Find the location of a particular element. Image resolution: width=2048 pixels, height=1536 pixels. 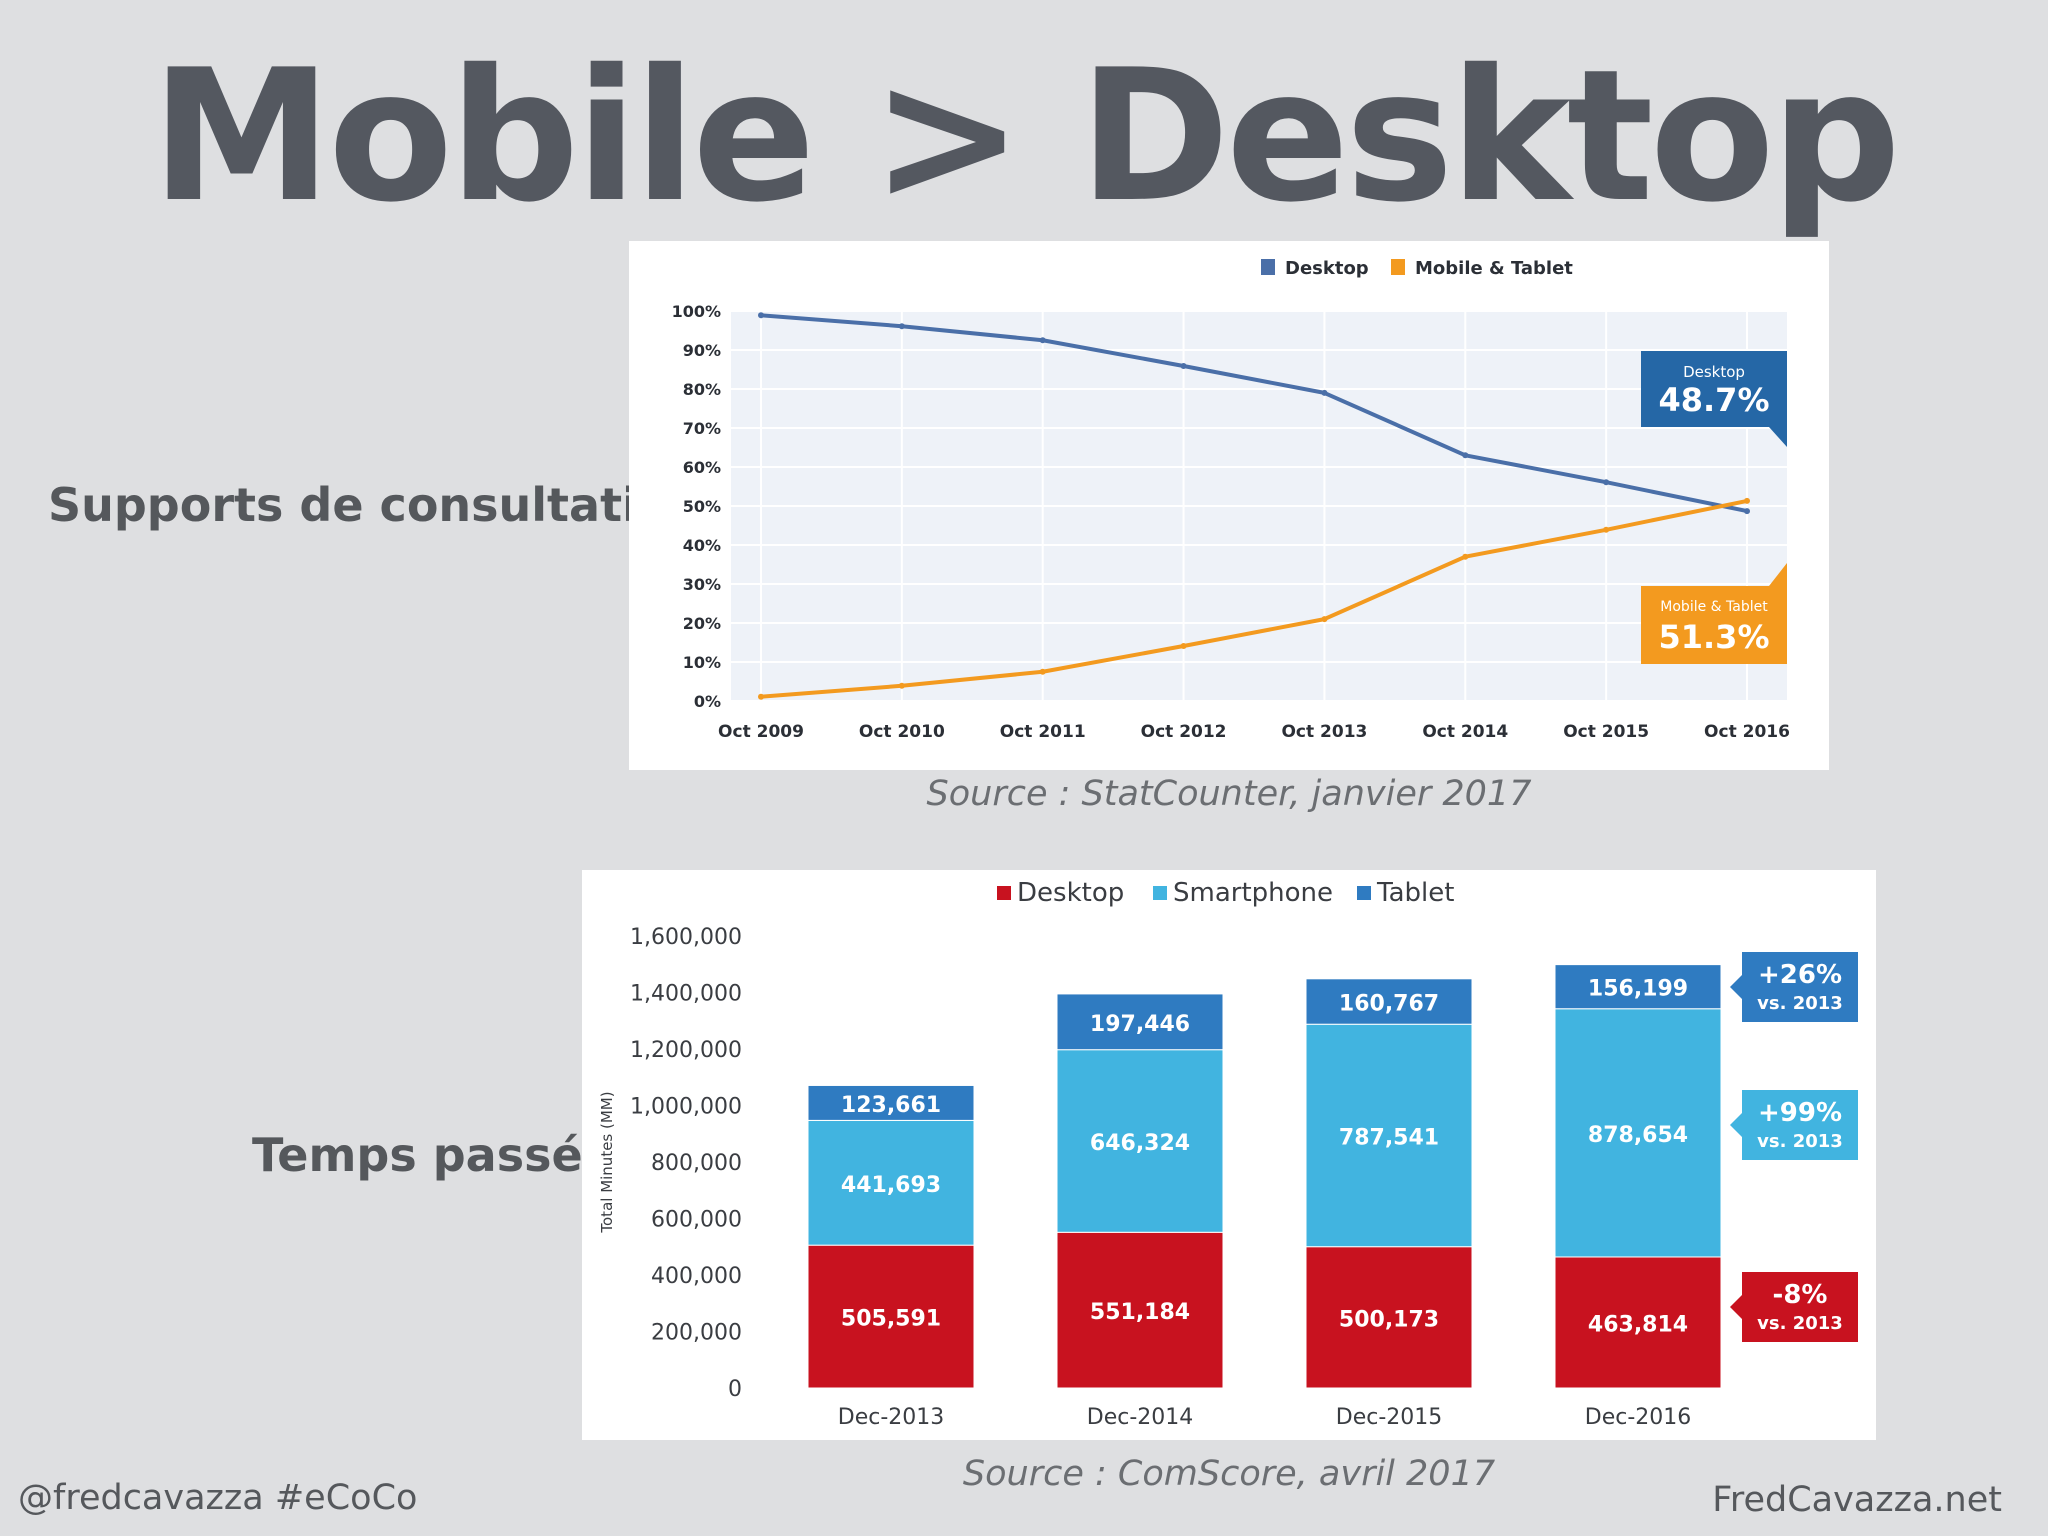

callout-value: -8% is located at coordinates (1800, 1295).